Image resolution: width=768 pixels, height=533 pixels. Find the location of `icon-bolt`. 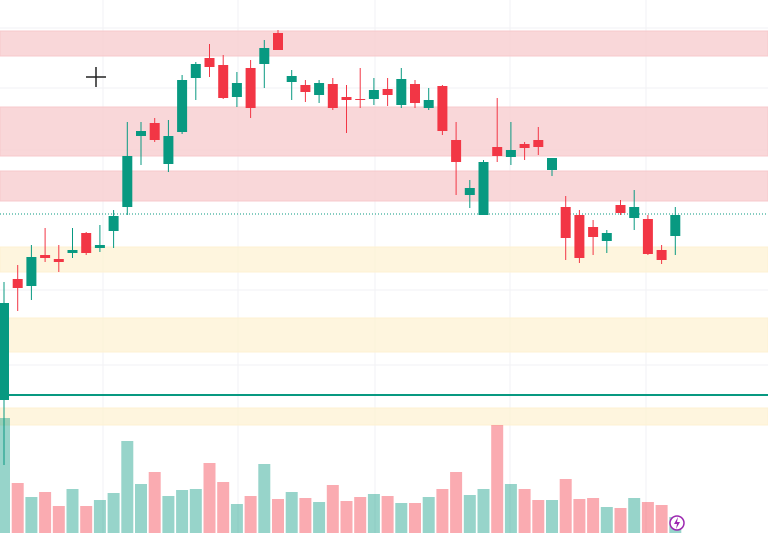

icon-bolt is located at coordinates (677, 523).